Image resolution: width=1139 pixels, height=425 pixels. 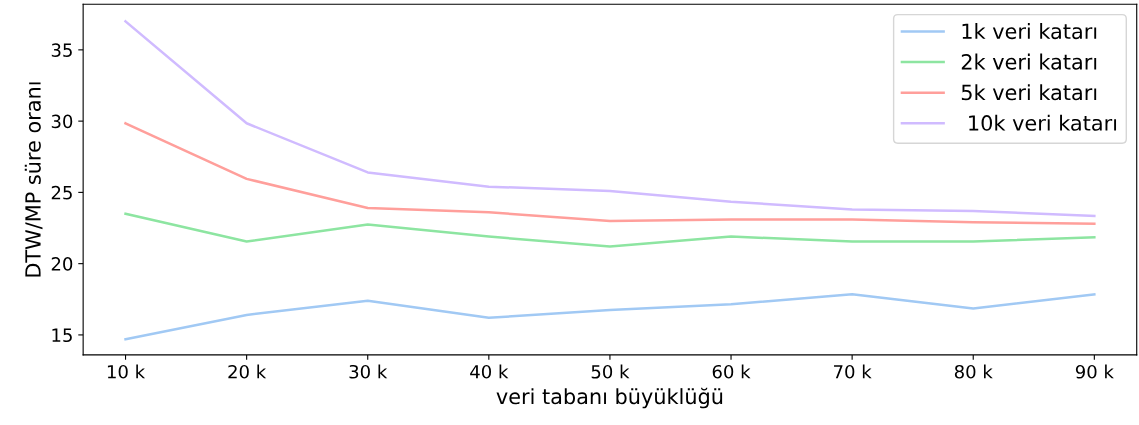 I want to click on y-tick-label: 30, so click(x=62, y=121).